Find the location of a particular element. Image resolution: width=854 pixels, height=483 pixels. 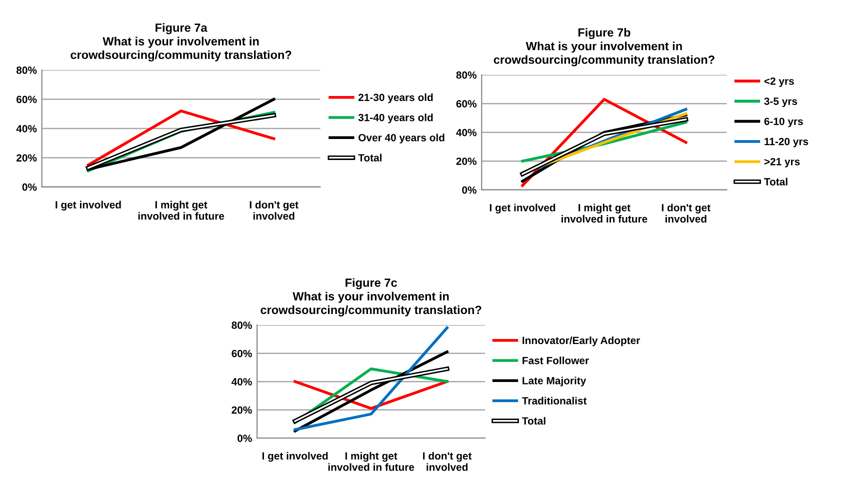

legend-label: 31-40 years old is located at coordinates (395, 119).